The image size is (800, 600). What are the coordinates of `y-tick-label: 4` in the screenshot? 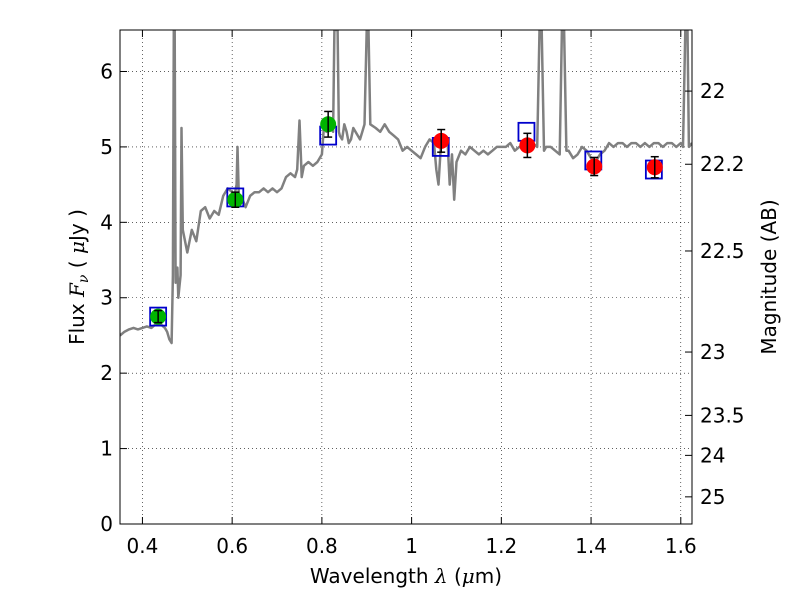 It's located at (106, 222).